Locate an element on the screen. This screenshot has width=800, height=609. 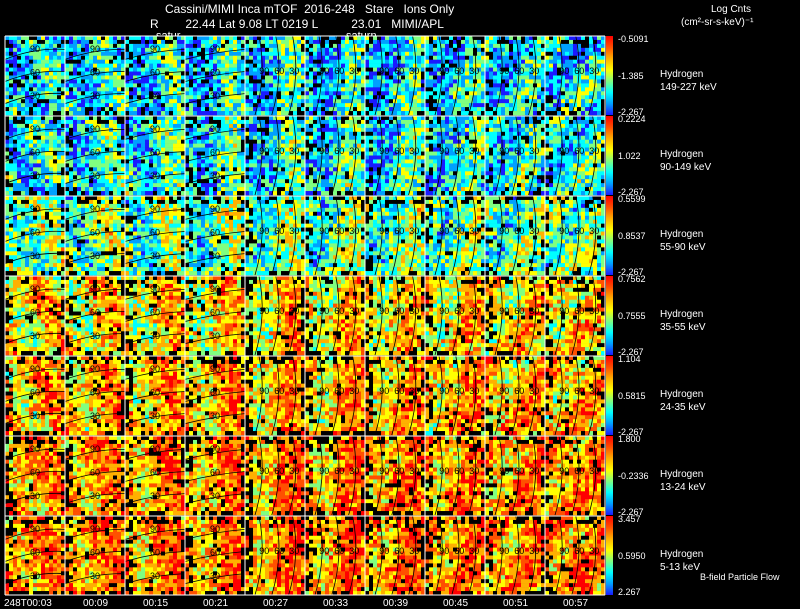
contour-line is located at coordinates (155, 156).